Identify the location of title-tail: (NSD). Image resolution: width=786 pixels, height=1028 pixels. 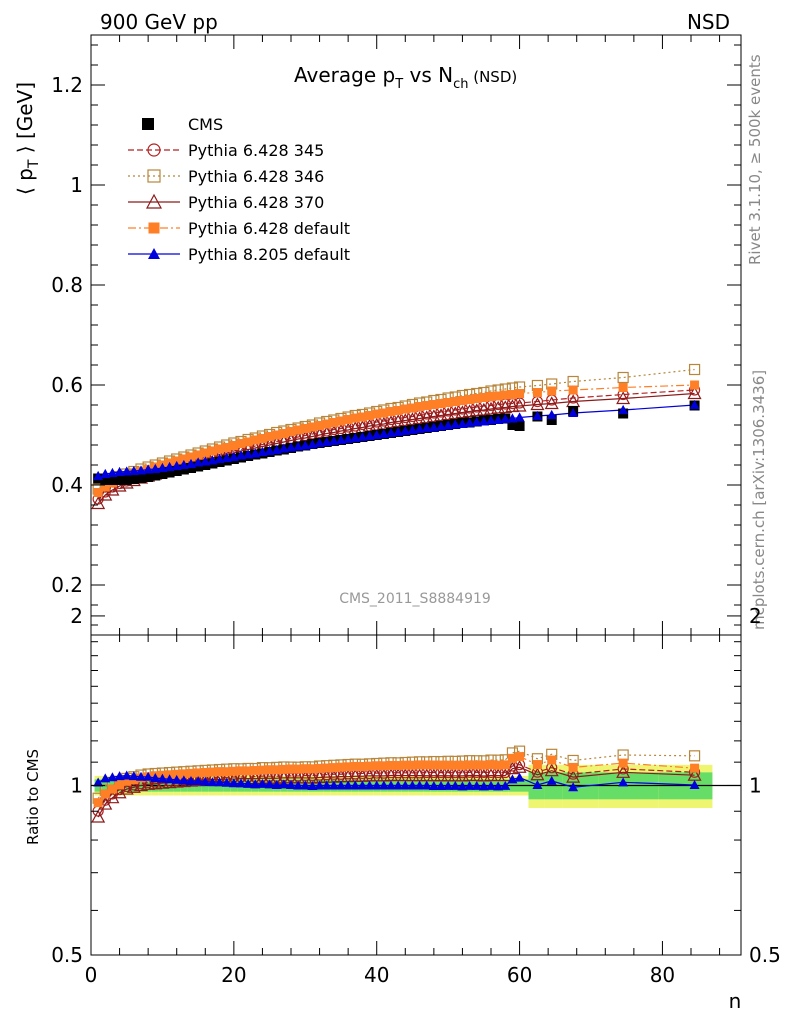
(492, 77).